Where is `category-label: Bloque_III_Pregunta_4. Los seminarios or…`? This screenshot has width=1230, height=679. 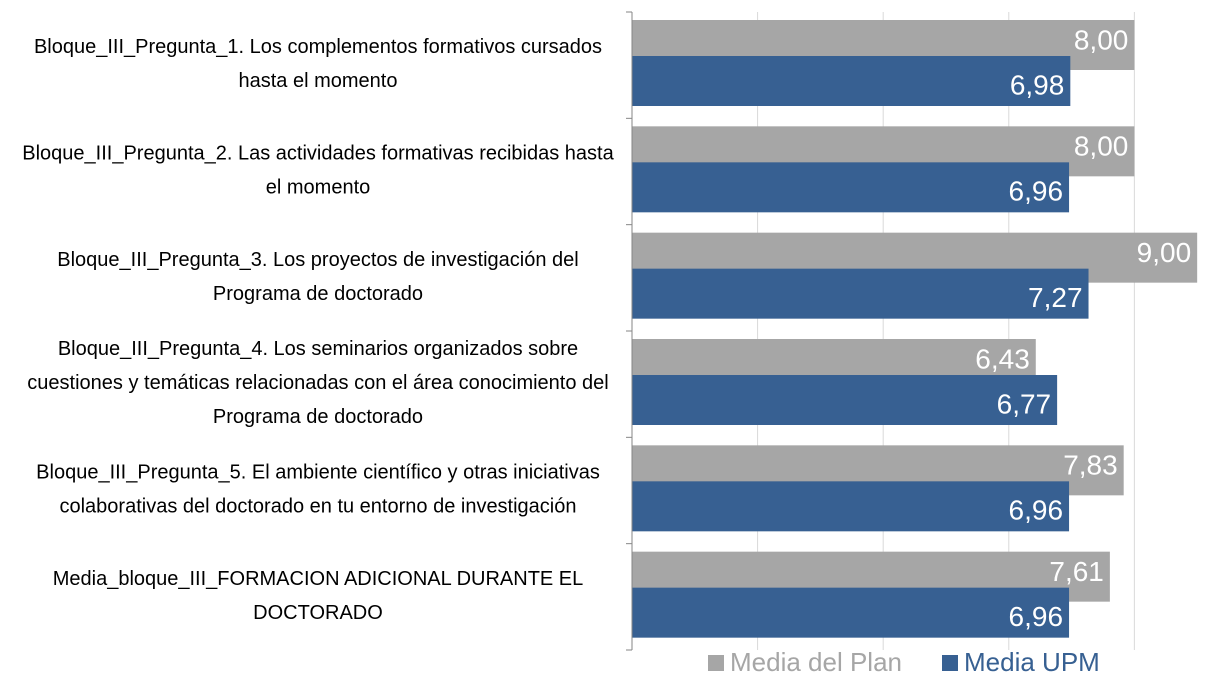
category-label: Bloque_III_Pregunta_4. Los seminarios or… is located at coordinates (317, 383).